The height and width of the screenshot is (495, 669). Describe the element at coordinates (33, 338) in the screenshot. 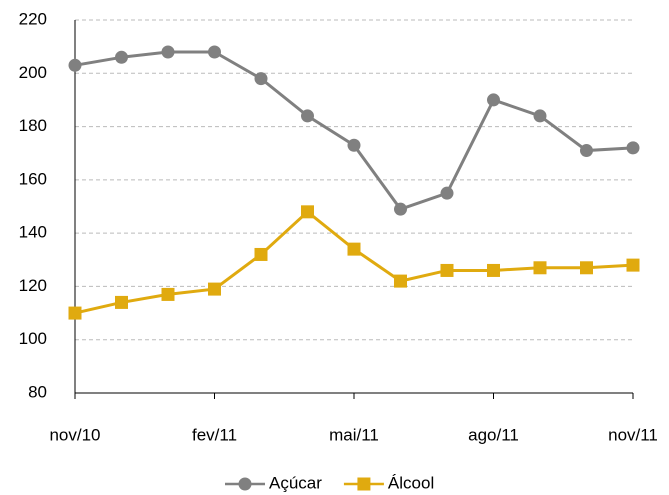

I see `y-tick-label: 100` at that location.